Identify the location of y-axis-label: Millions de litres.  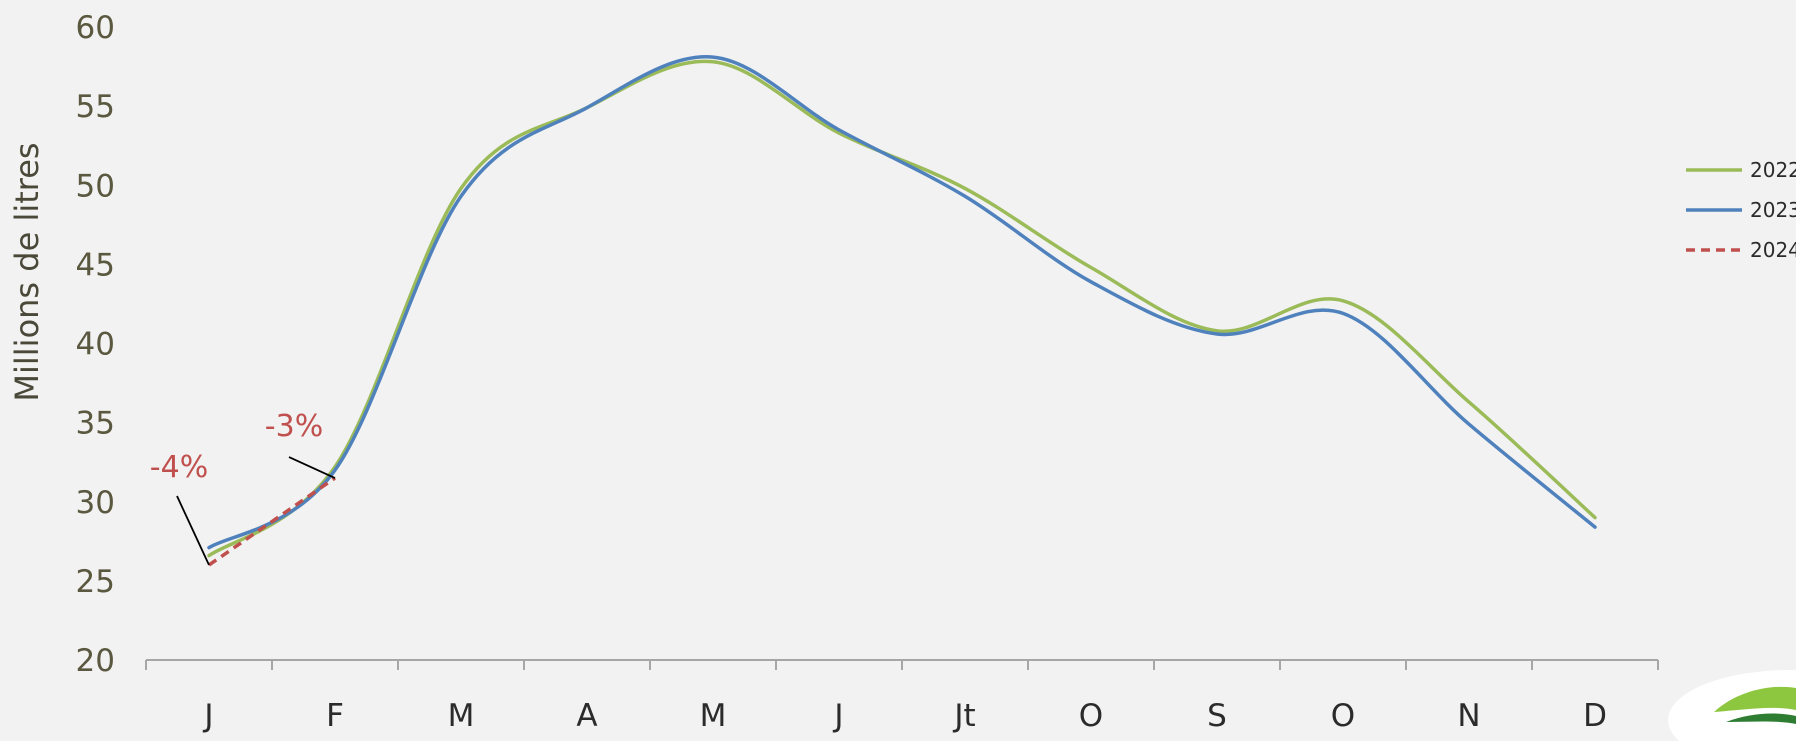
(27, 271).